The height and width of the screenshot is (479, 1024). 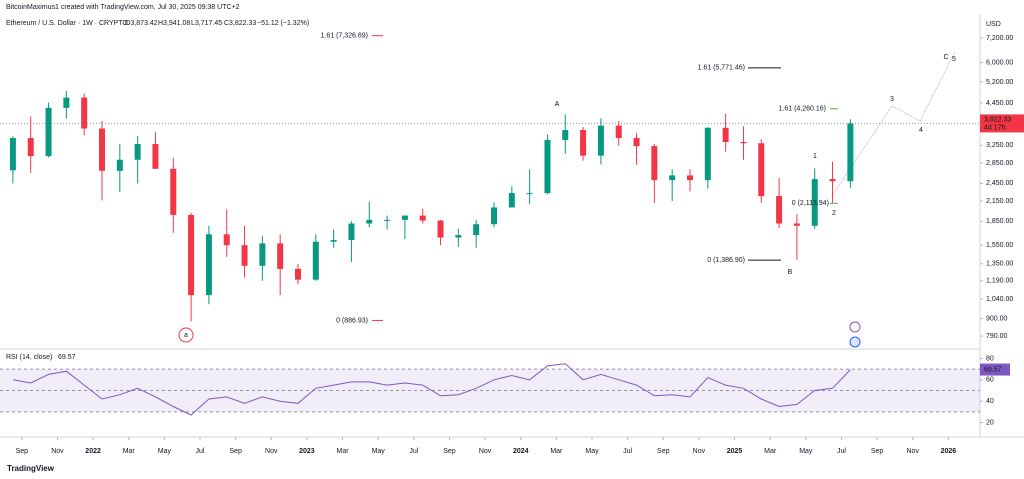 What do you see at coordinates (993, 24) in the screenshot?
I see `unit: USD` at bounding box center [993, 24].